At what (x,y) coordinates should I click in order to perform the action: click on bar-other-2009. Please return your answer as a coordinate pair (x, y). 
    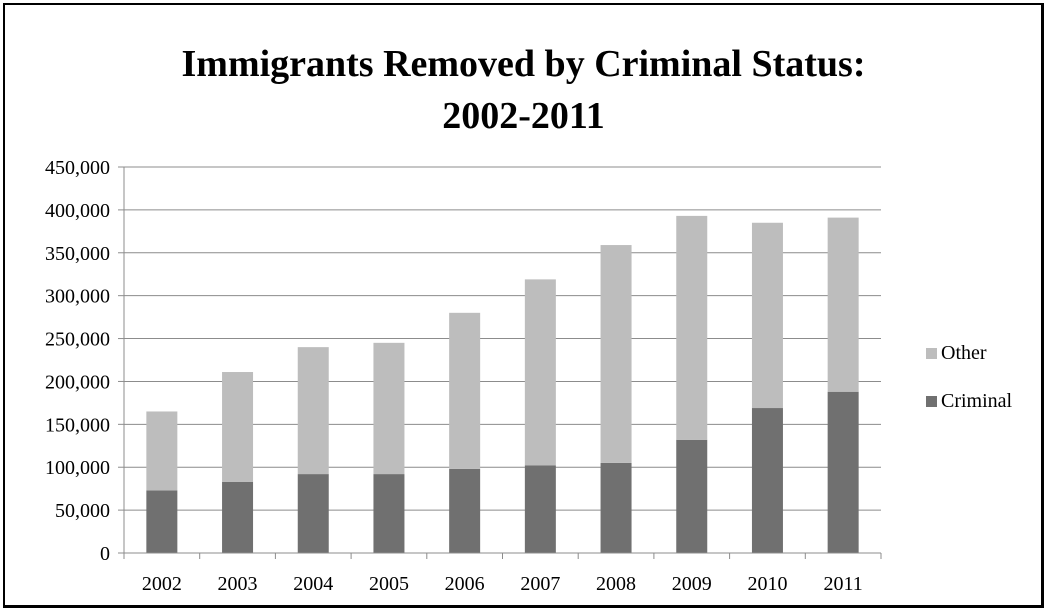
    Looking at the image, I should click on (692, 327).